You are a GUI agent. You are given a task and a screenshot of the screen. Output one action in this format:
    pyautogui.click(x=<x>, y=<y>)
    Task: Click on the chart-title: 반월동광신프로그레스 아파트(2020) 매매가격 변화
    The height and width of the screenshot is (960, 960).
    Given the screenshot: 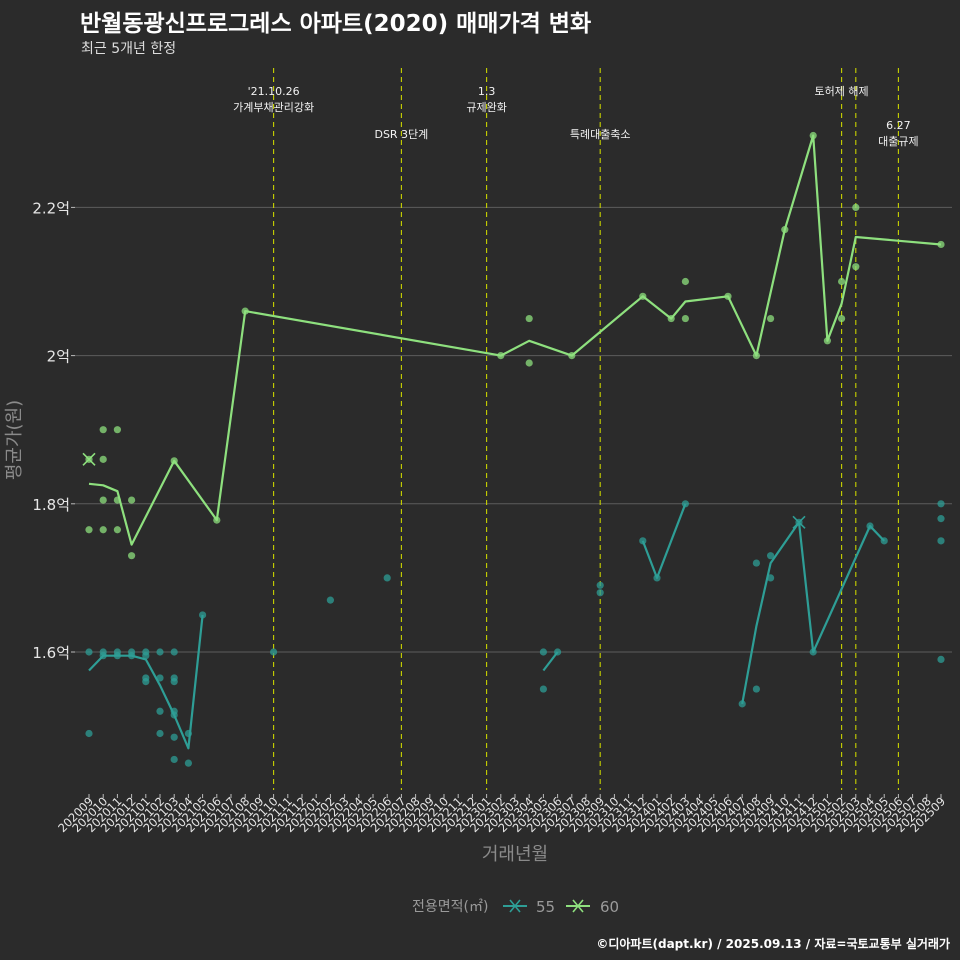 What is the action you would take?
    pyautogui.click(x=336, y=24)
    